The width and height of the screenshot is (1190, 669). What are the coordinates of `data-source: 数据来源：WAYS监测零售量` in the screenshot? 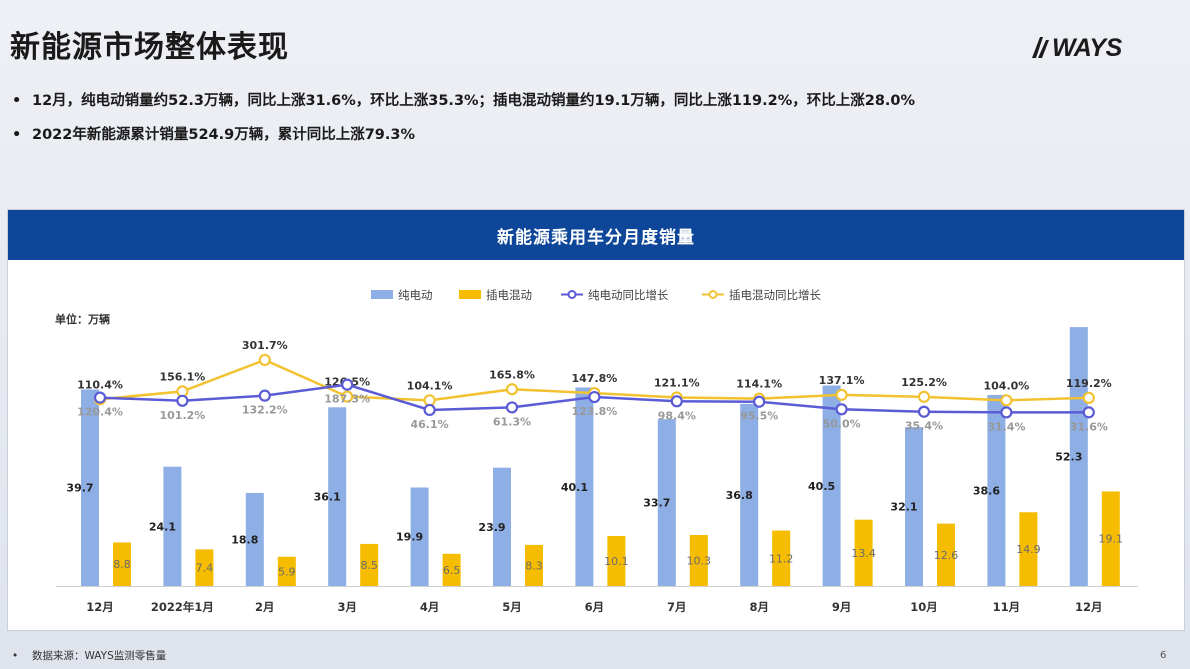 It's located at (89, 655).